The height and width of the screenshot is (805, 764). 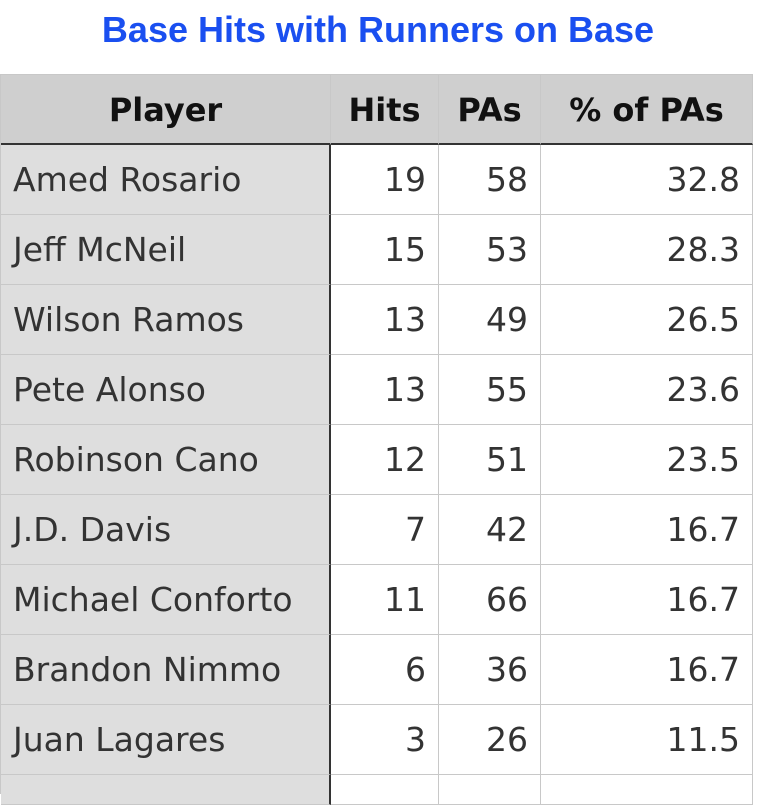 What do you see at coordinates (166, 320) in the screenshot?
I see `player-name: Wilson Ramos` at bounding box center [166, 320].